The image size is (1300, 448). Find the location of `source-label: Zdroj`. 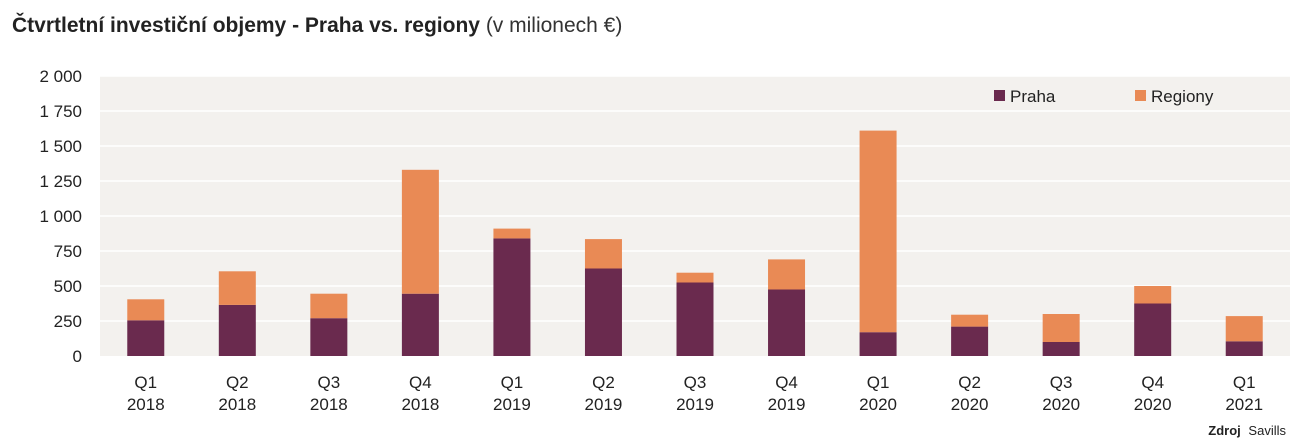

source-label: Zdroj is located at coordinates (1224, 430).